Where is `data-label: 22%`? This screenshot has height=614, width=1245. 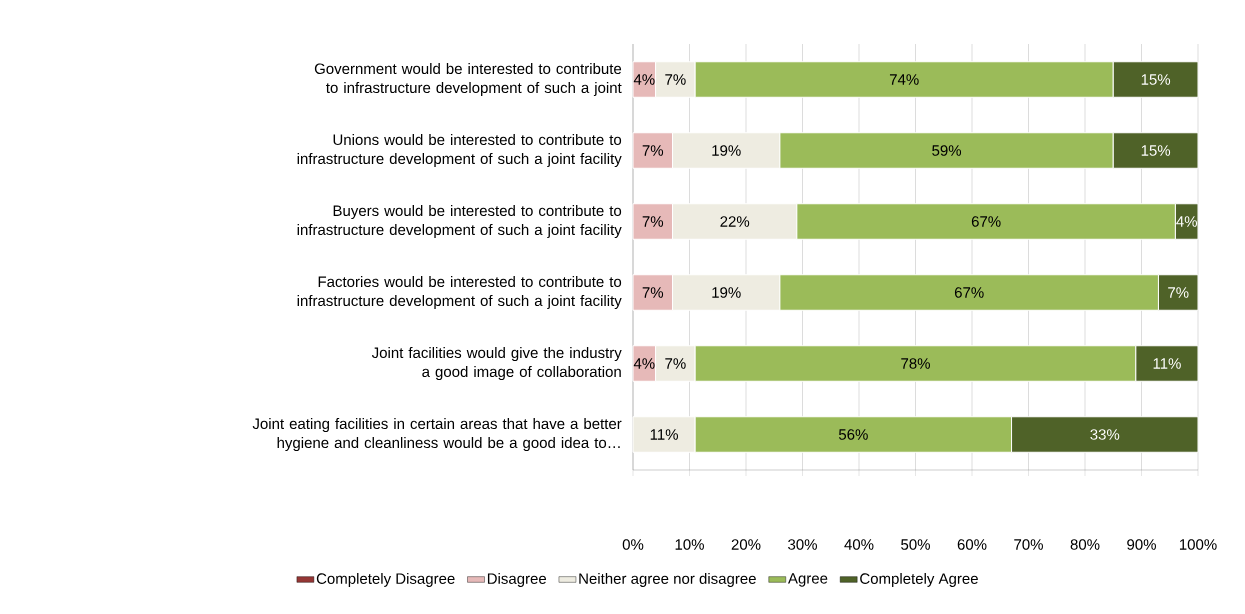
data-label: 22% is located at coordinates (735, 221).